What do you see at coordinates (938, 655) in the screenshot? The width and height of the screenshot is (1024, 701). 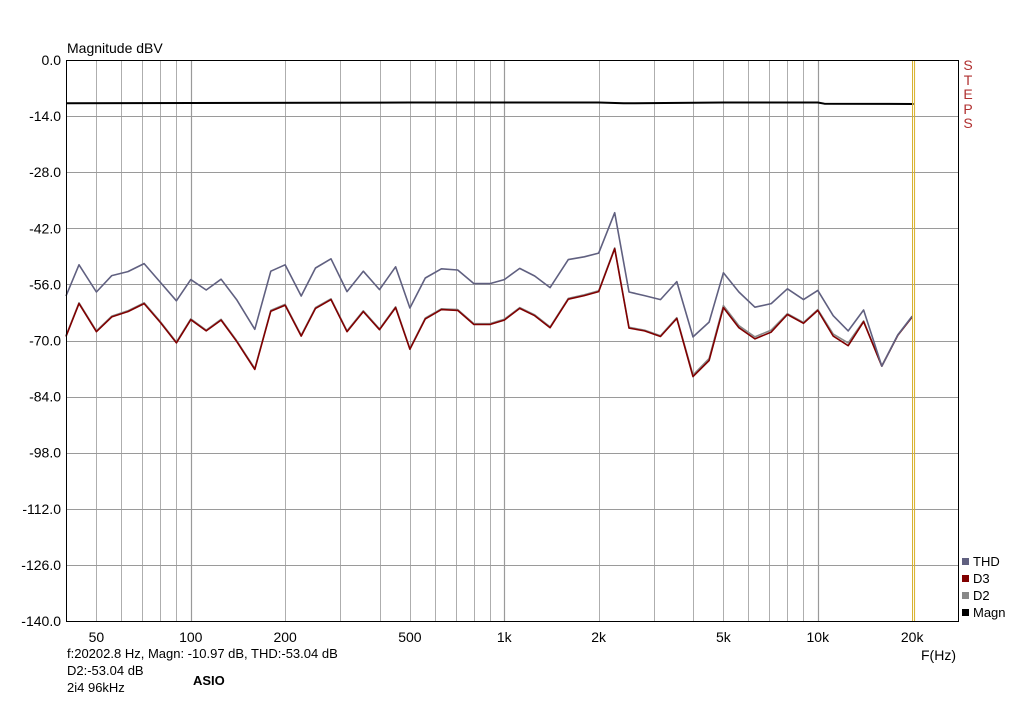 I see `x-axis-label: F(Hz)` at bounding box center [938, 655].